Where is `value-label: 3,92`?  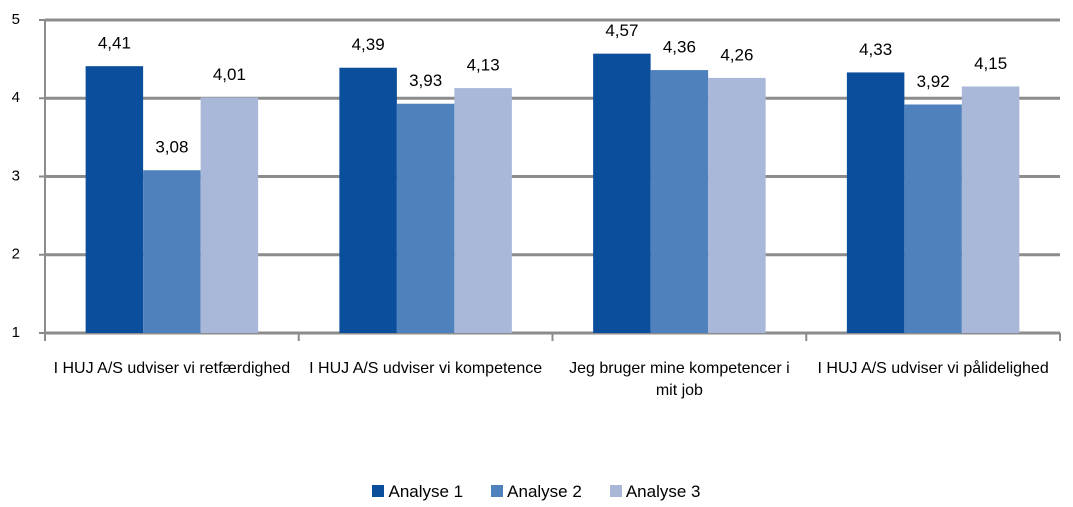
value-label: 3,92 is located at coordinates (933, 81).